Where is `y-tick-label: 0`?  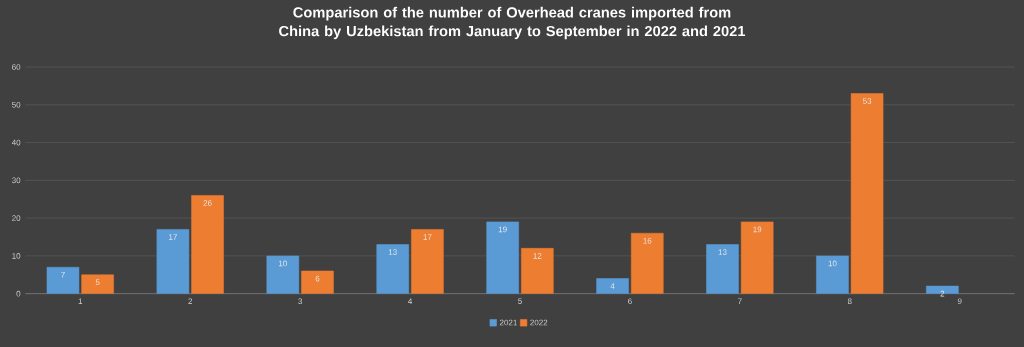 y-tick-label: 0 is located at coordinates (18, 293).